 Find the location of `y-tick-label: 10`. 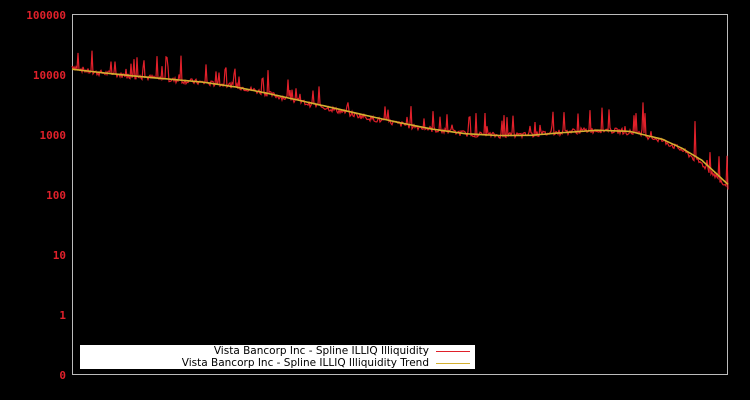

y-tick-label: 10 is located at coordinates (59, 255).